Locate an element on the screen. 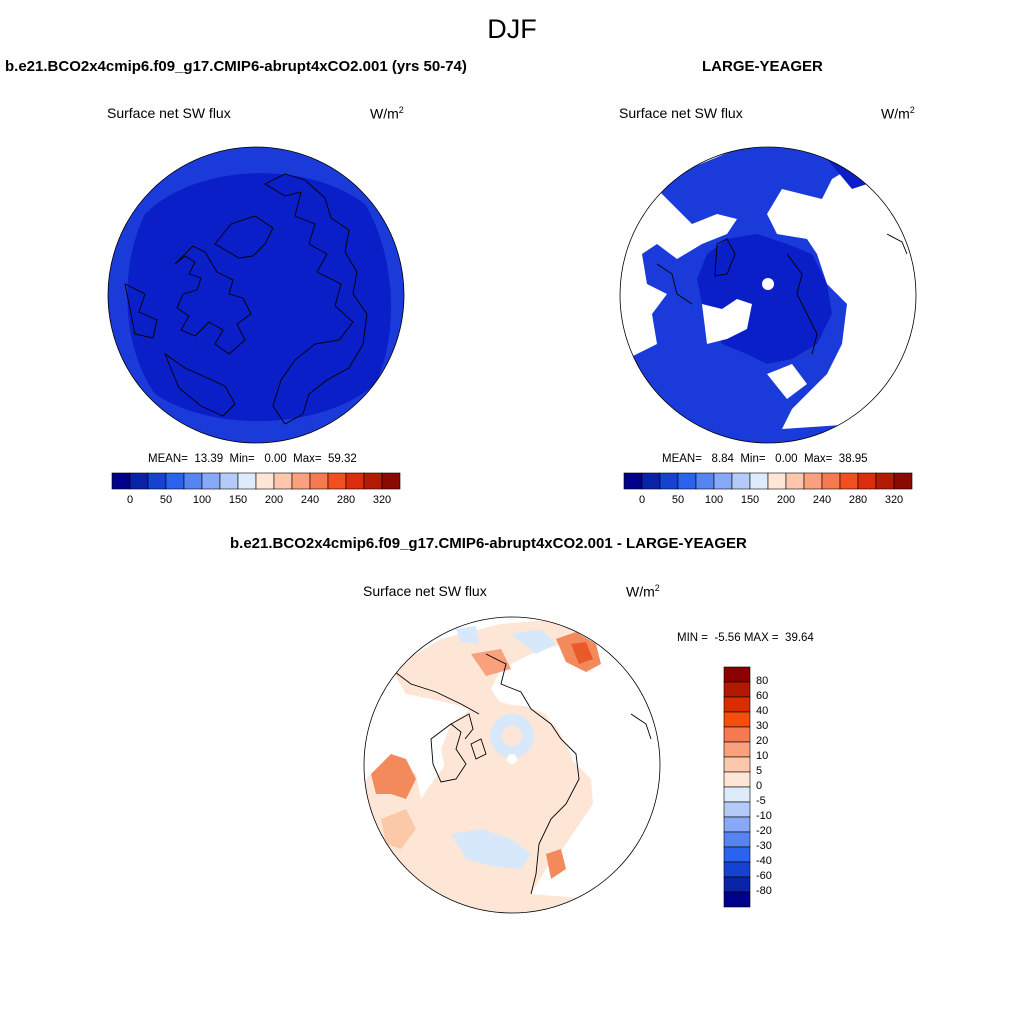  panel-model-colorbar-tick-label: 240 is located at coordinates (310, 500).